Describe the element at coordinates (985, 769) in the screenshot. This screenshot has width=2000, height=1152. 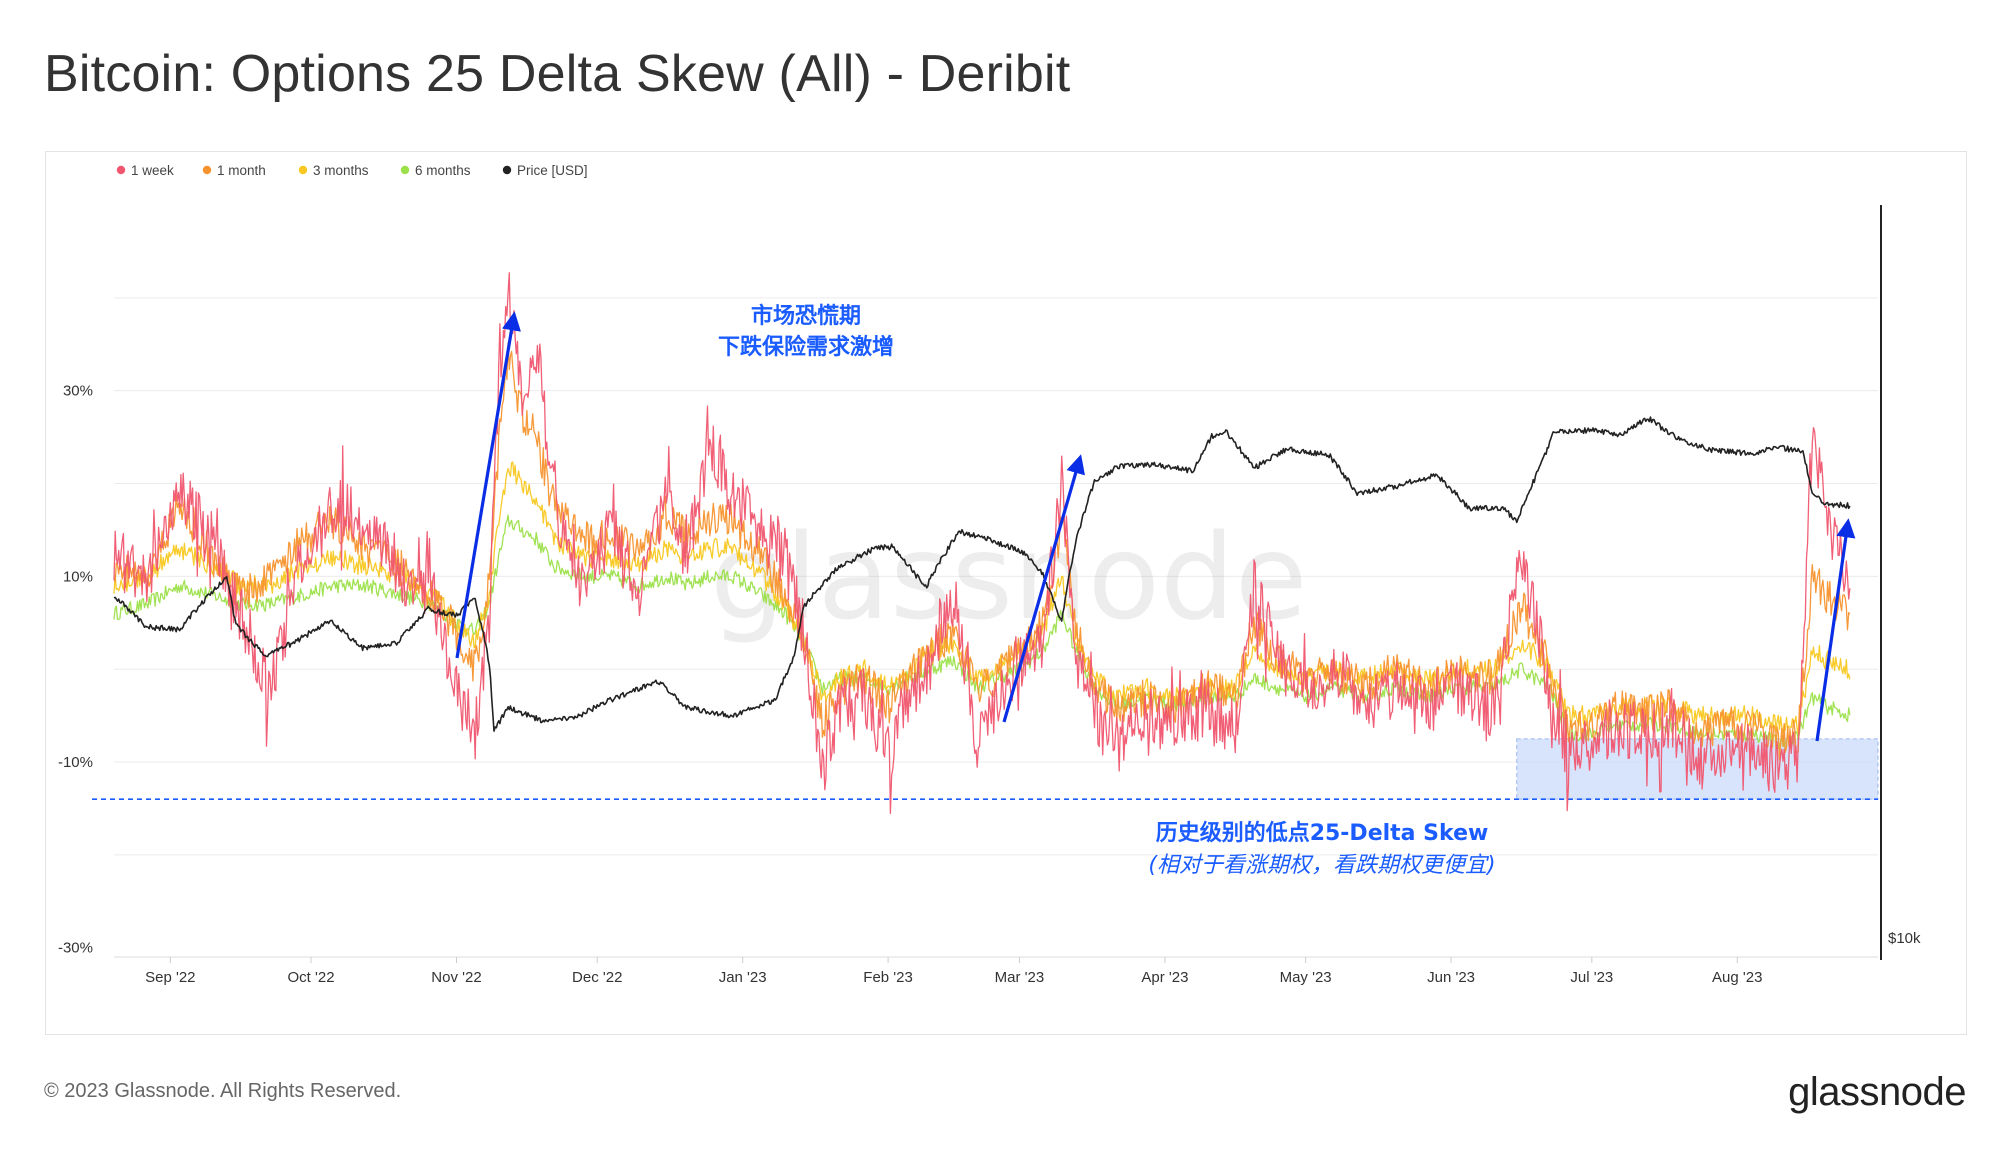
I see `band-layer` at that location.